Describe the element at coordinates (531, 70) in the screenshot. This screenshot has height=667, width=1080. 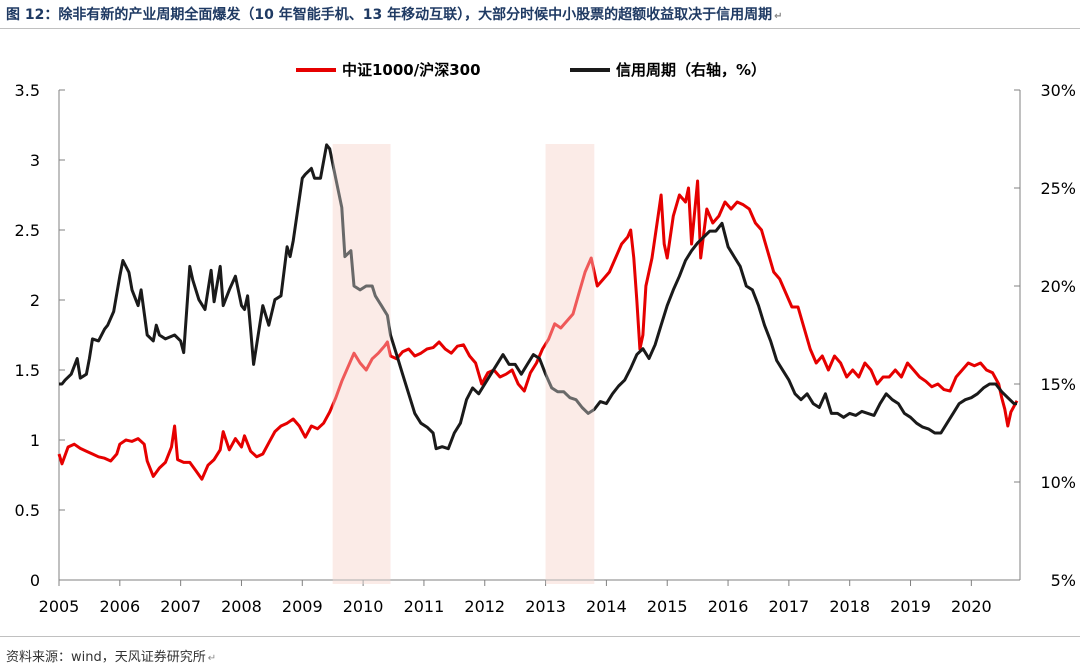
I see `legend: 中证1000/沪深300 信用周期（右轴，%）` at that location.